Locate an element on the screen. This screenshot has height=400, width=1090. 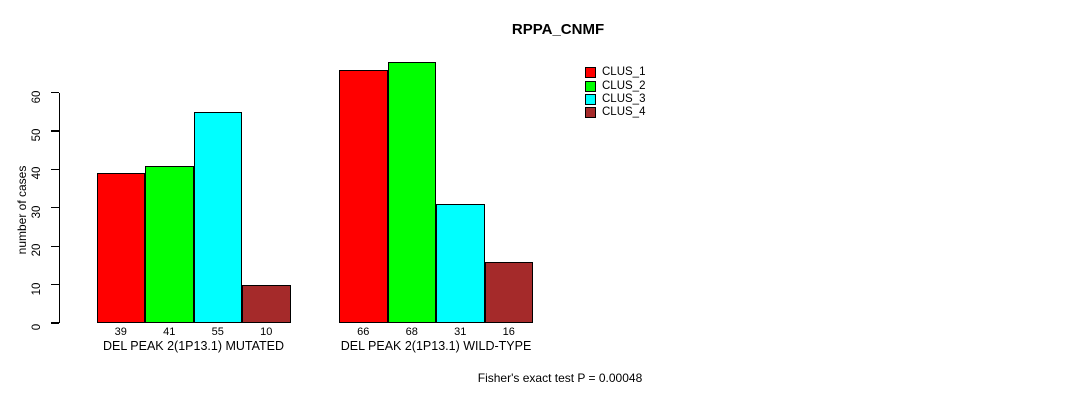
legend-label: CLUS_1 is located at coordinates (624, 72).